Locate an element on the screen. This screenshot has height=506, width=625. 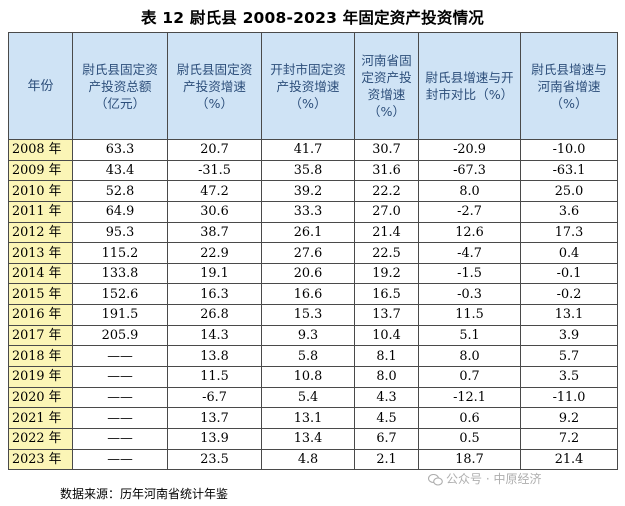
year-cell: 2019 年 is located at coordinates (40, 377).